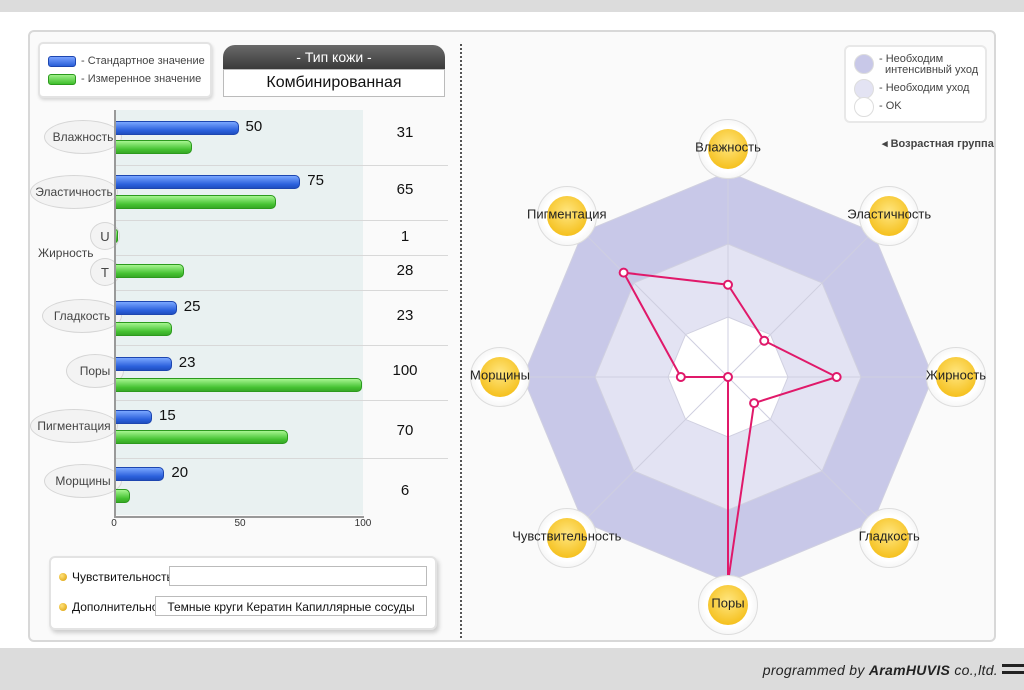 The width and height of the screenshot is (1024, 690). I want to click on category-label: Влажность, so click(83, 137).